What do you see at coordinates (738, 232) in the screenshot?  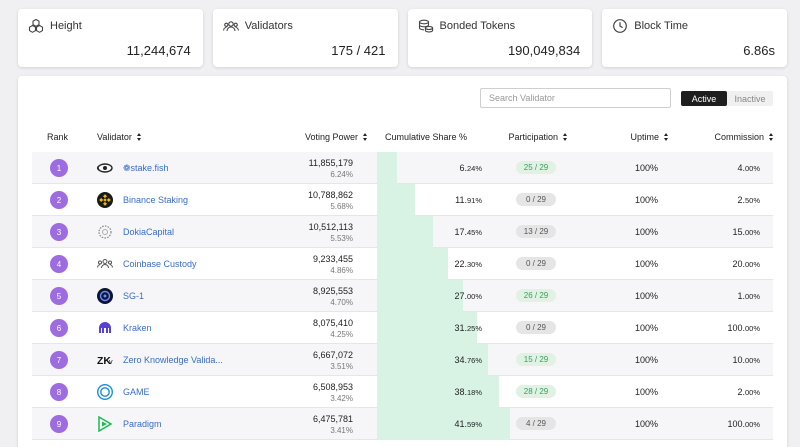 I see `commission-int: 15.` at bounding box center [738, 232].